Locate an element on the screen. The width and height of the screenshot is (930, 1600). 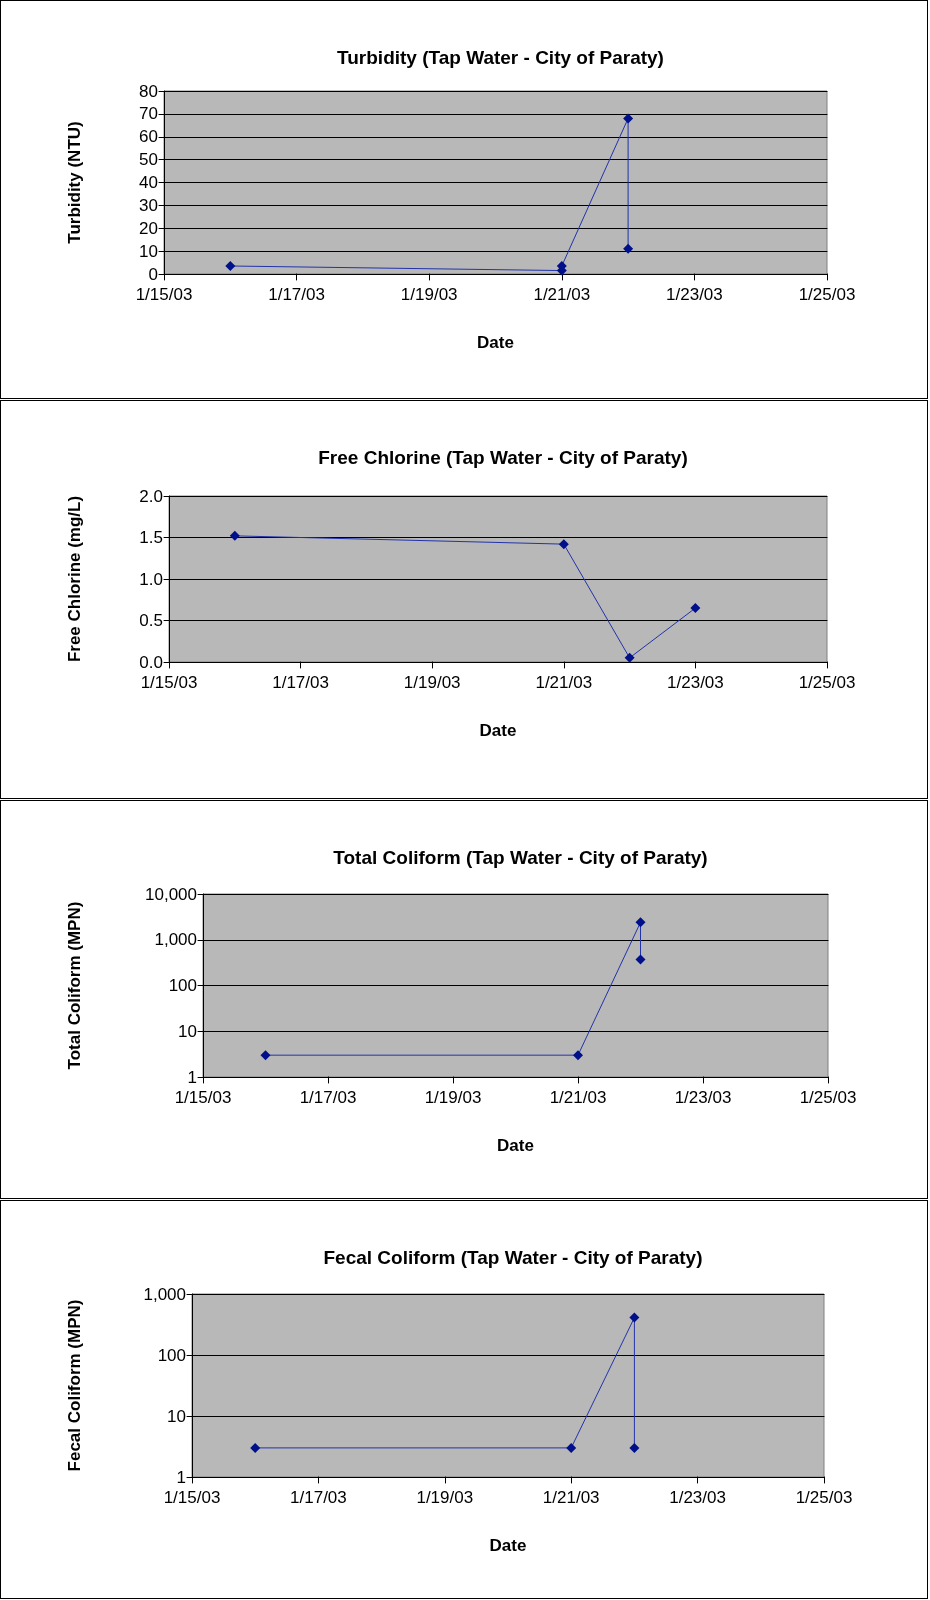
y-tick-label: 40 is located at coordinates (148, 182).